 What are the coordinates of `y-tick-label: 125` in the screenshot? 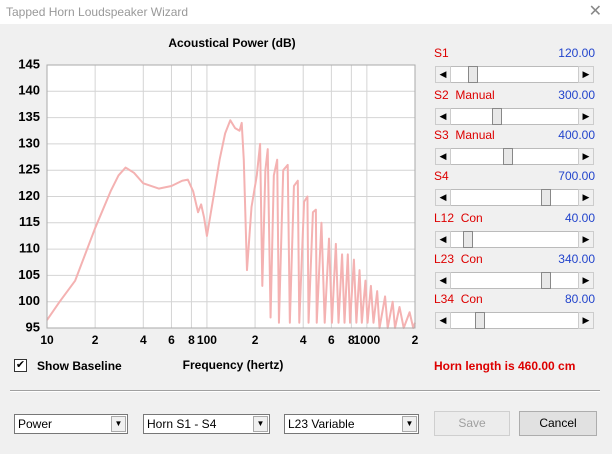 It's located at (29, 169).